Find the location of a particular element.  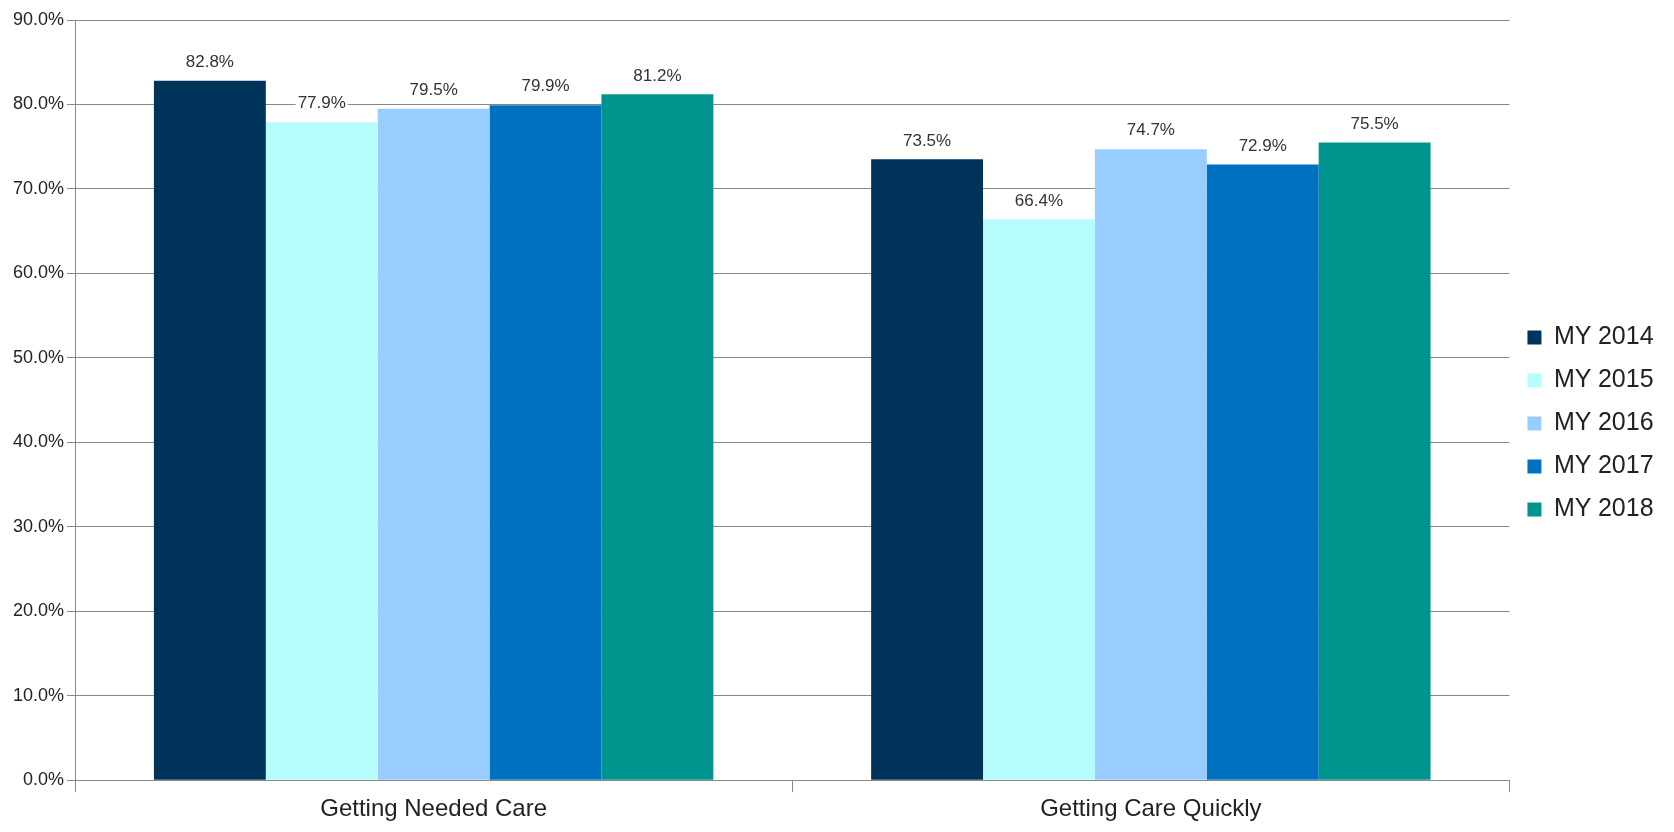

data-label: 82.8% is located at coordinates (209, 61).